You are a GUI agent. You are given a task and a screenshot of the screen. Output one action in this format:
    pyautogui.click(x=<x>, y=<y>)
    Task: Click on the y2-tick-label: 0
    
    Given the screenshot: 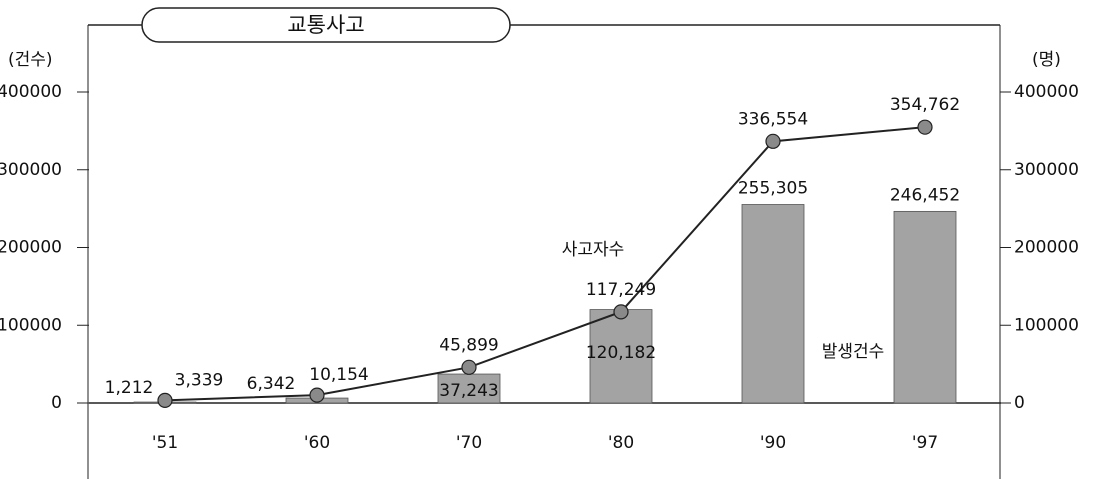 What is the action you would take?
    pyautogui.click(x=1019, y=403)
    